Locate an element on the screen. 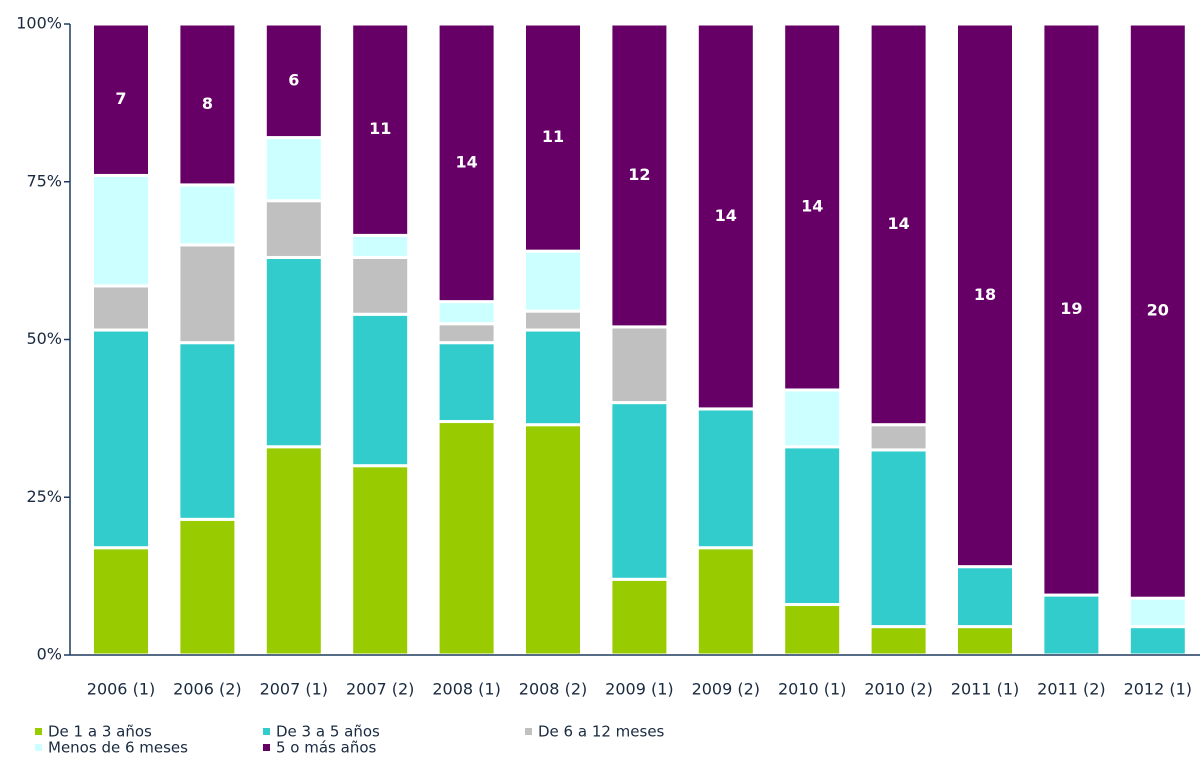  y-tick-label: 50% is located at coordinates (44, 338).